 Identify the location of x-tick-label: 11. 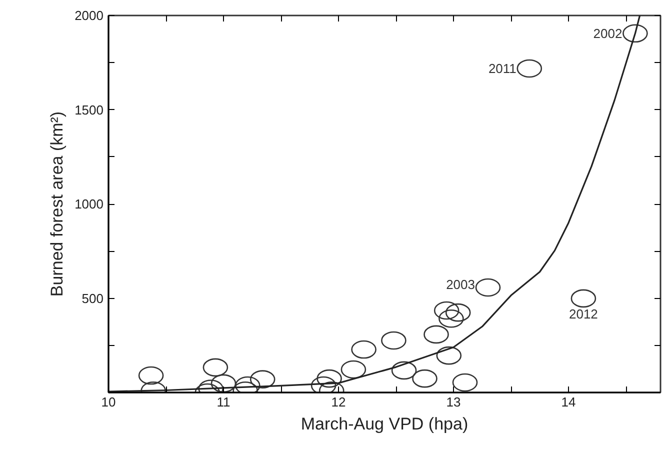
(223, 402).